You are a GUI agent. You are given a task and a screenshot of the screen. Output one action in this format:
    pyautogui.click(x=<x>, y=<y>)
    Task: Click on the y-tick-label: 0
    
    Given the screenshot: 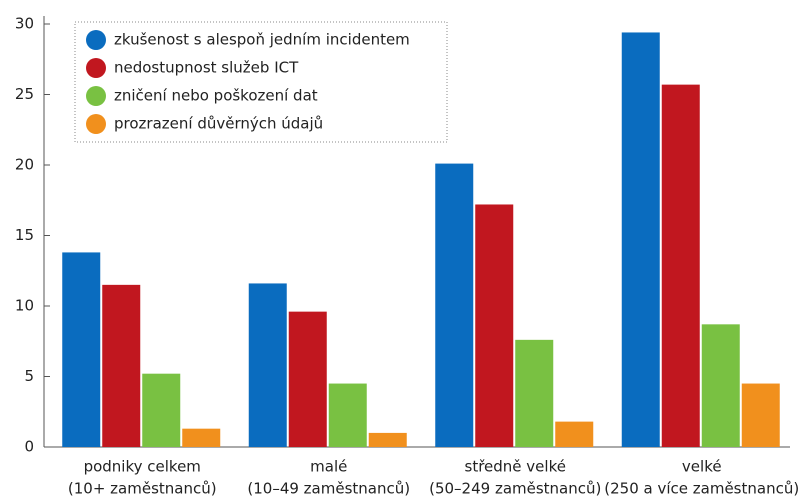 What is the action you would take?
    pyautogui.click(x=29, y=447)
    